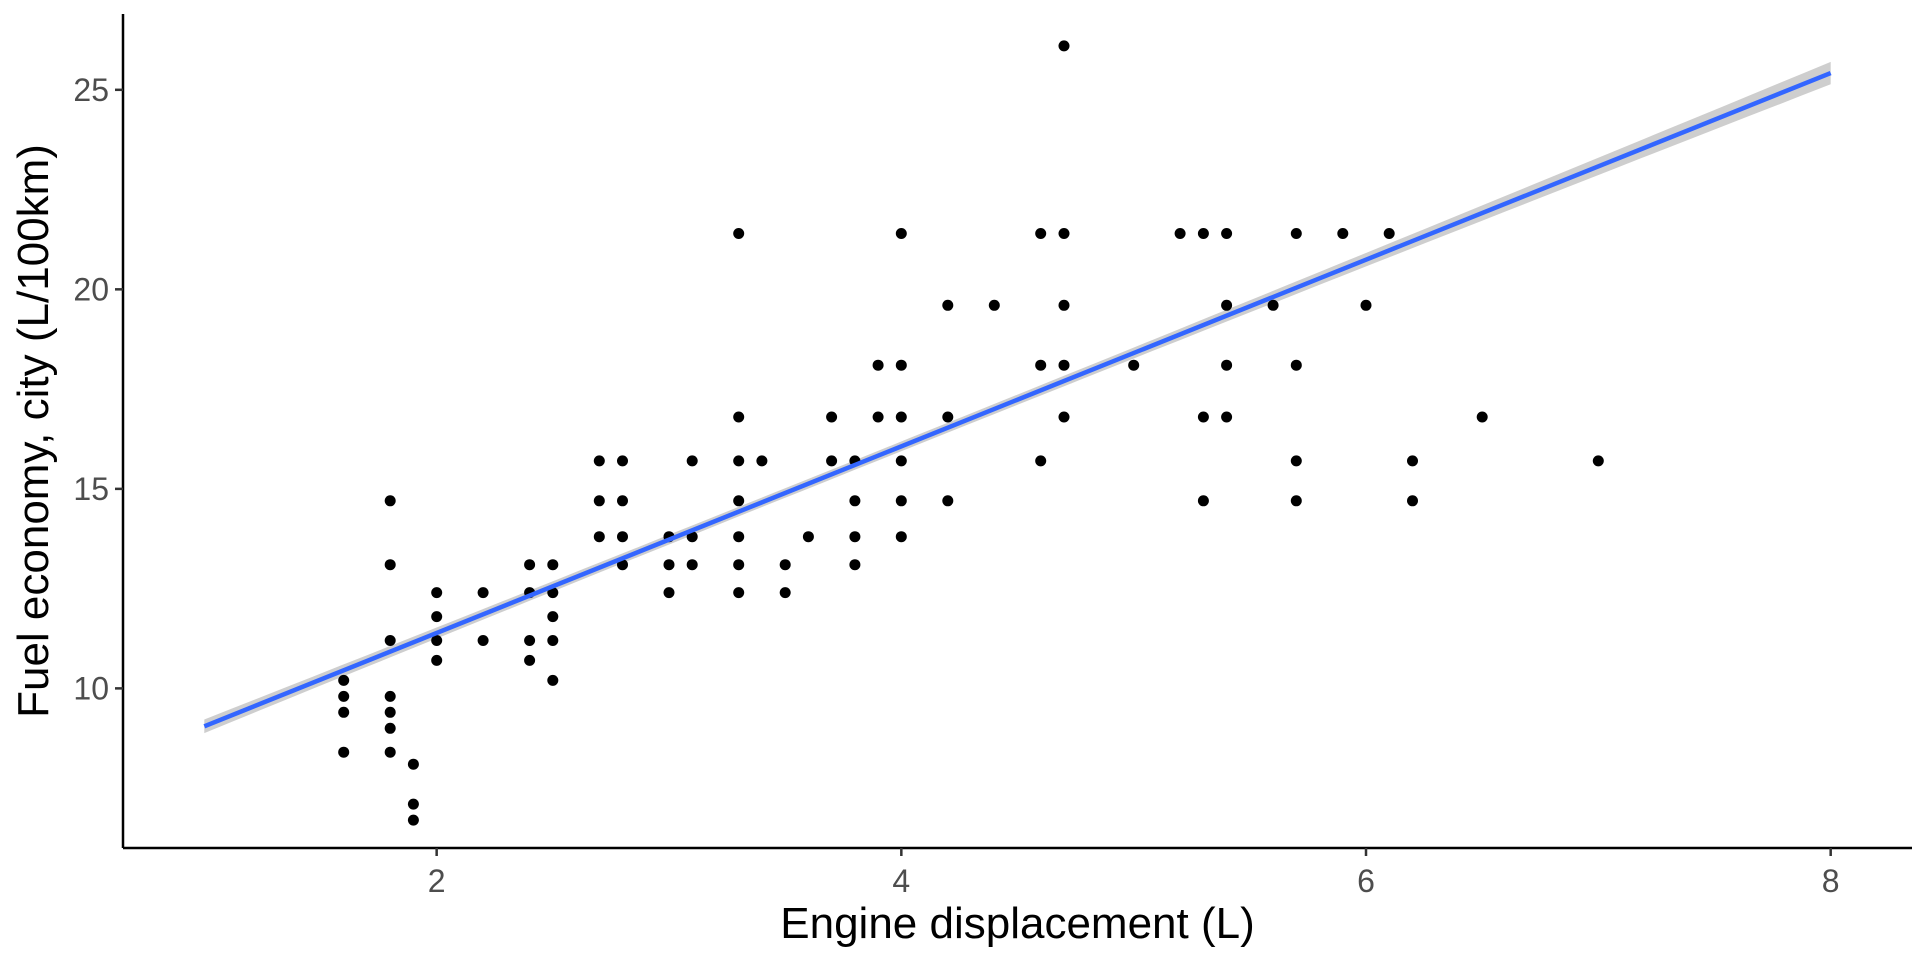 This screenshot has height=960, width=1920. Describe the element at coordinates (901, 881) in the screenshot. I see `x-tick-label: 4` at that location.